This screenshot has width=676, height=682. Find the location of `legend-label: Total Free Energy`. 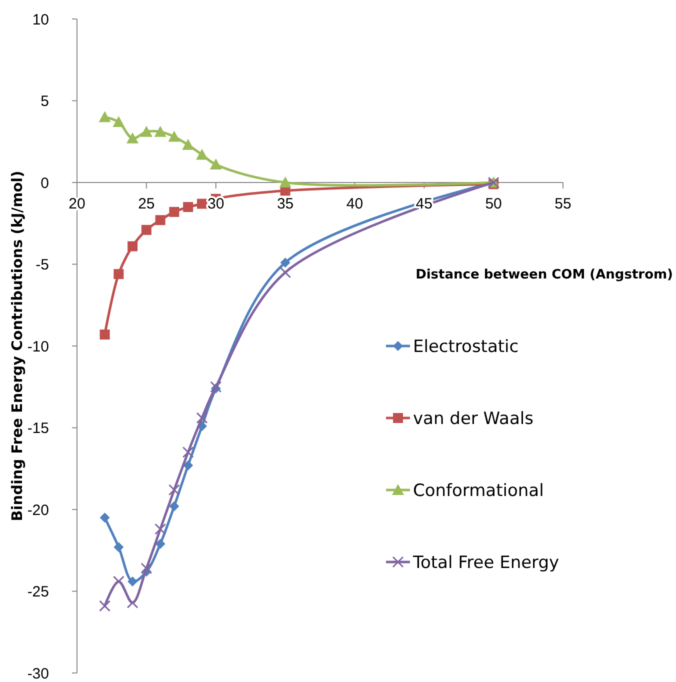

legend-label: Total Free Energy is located at coordinates (486, 562).